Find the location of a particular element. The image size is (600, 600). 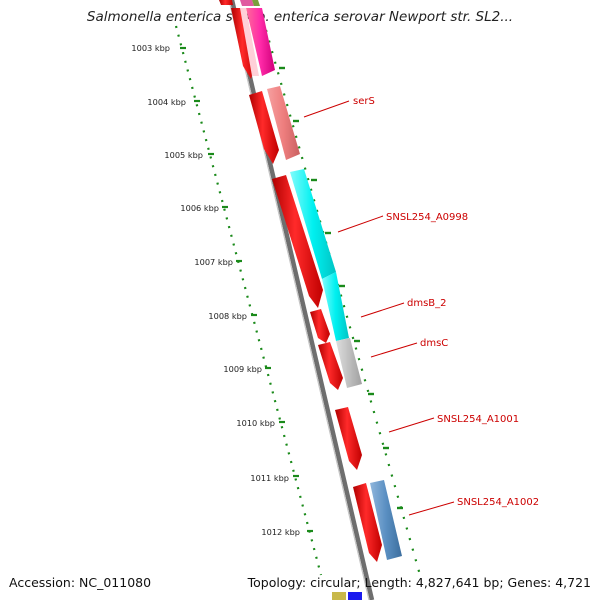

ruler-tick-label: 1011 kbp is located at coordinates (269, 478).